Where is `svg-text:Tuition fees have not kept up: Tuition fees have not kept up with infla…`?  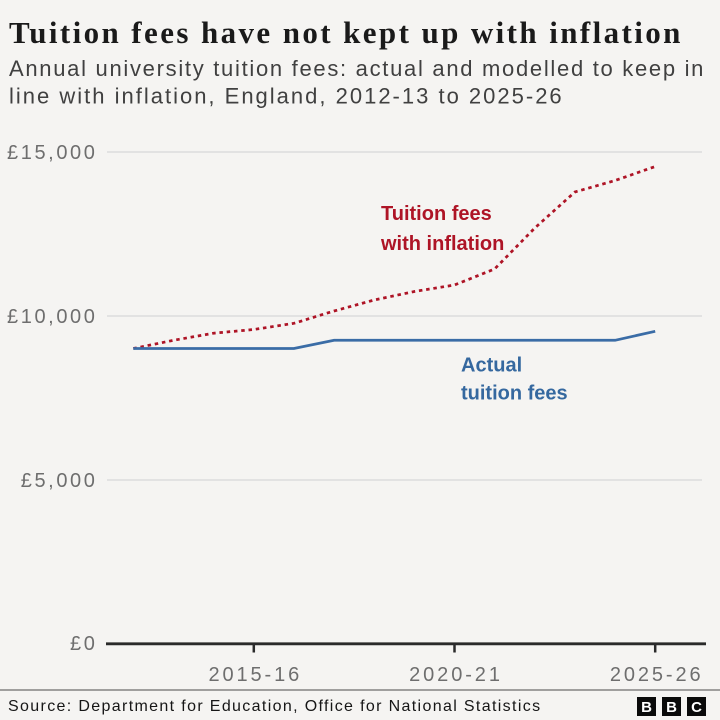 svg-text:Tuition fees have not kept up: Tuition fees have not kept up with infla… is located at coordinates (346, 32).